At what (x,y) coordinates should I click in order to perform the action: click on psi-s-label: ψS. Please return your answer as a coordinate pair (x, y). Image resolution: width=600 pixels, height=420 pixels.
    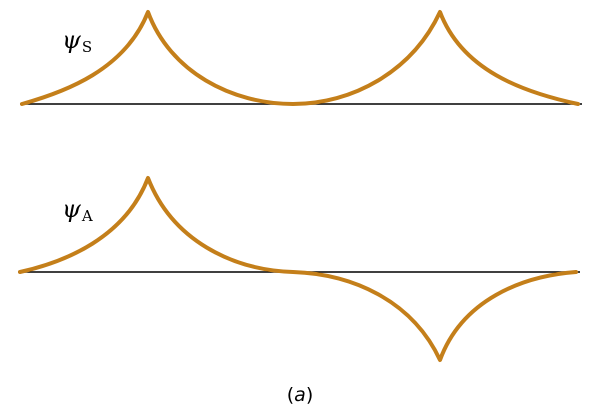
    Looking at the image, I should click on (77, 41).